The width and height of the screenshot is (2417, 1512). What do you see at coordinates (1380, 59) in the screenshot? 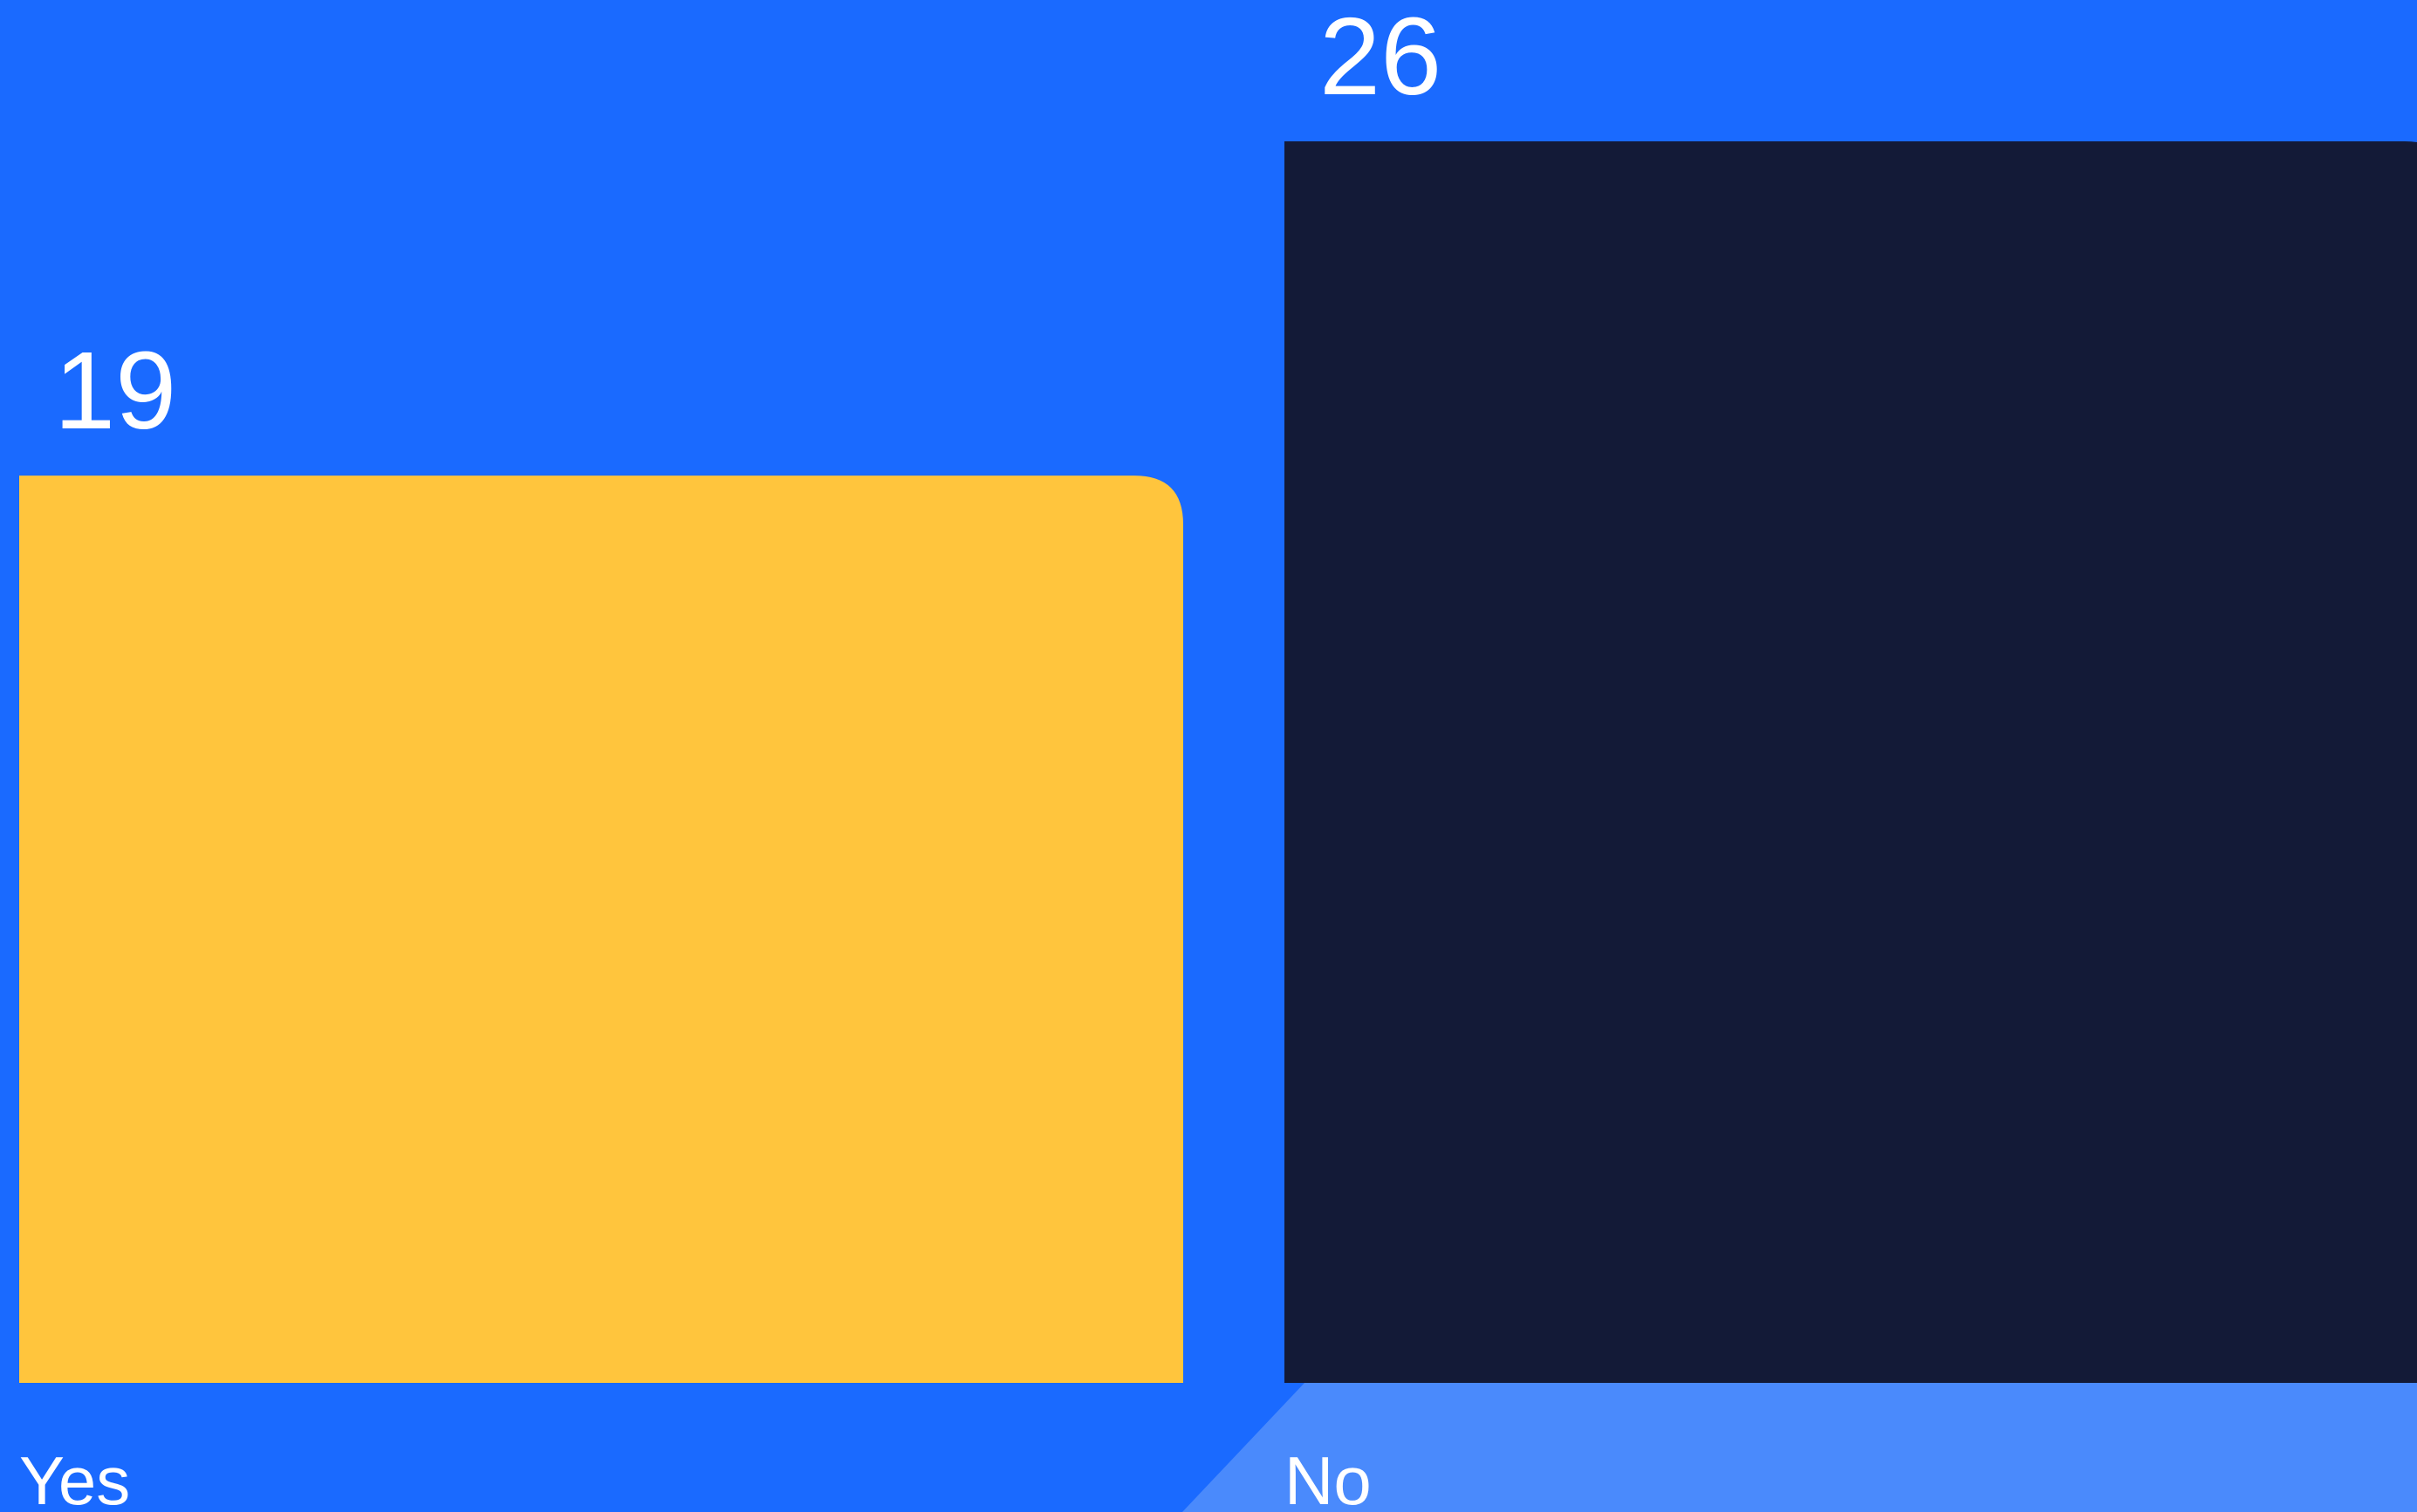
I see `value-label-no: 26` at bounding box center [1380, 59].